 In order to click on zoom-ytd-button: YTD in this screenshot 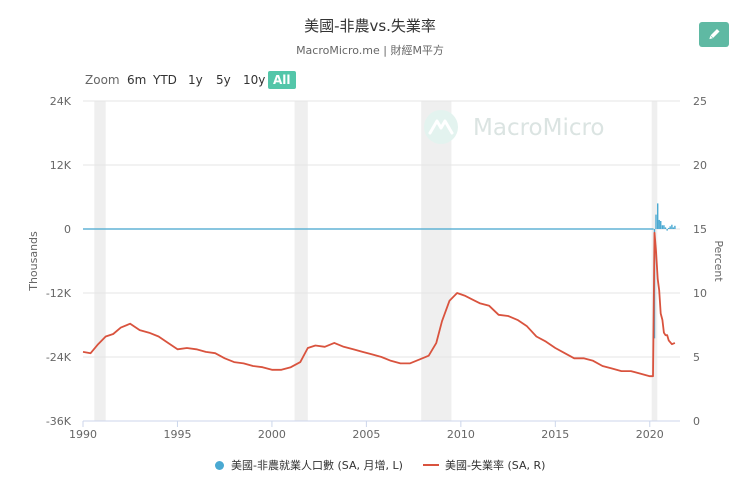, I will do `click(165, 80)`.